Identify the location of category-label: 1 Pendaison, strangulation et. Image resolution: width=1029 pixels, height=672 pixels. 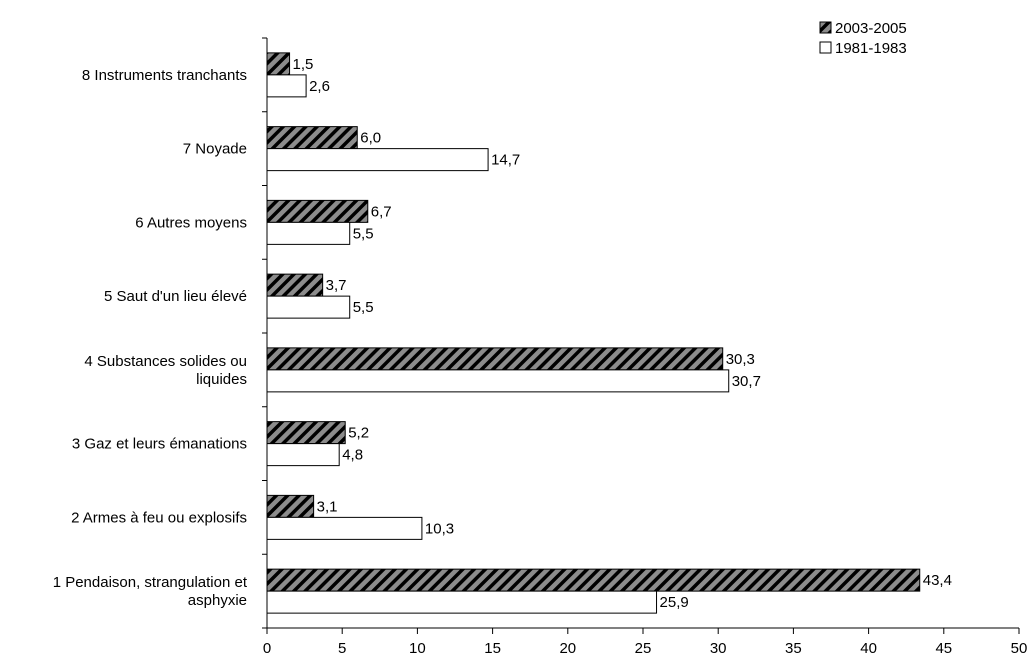
(150, 582).